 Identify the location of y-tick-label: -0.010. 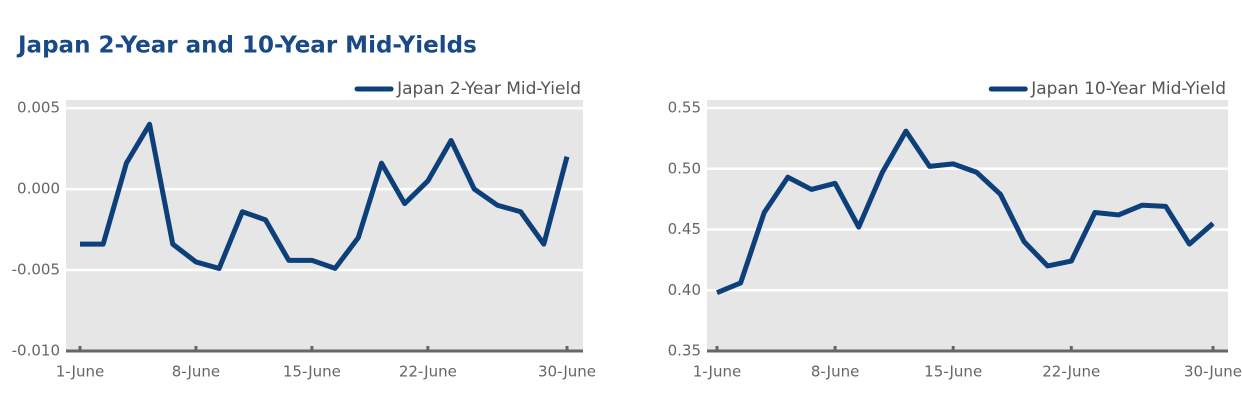
(36, 351).